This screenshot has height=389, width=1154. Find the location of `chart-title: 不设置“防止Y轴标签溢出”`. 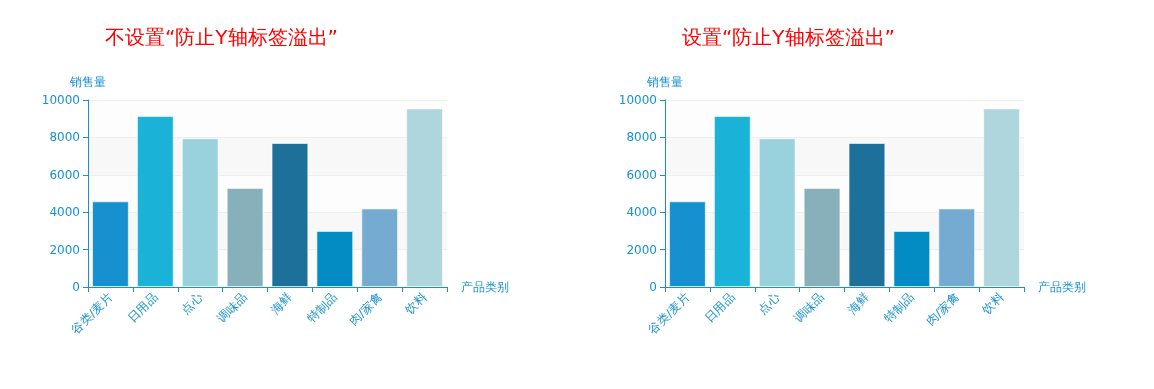

chart-title: 不设置“防止Y轴标签溢出” is located at coordinates (221, 37).